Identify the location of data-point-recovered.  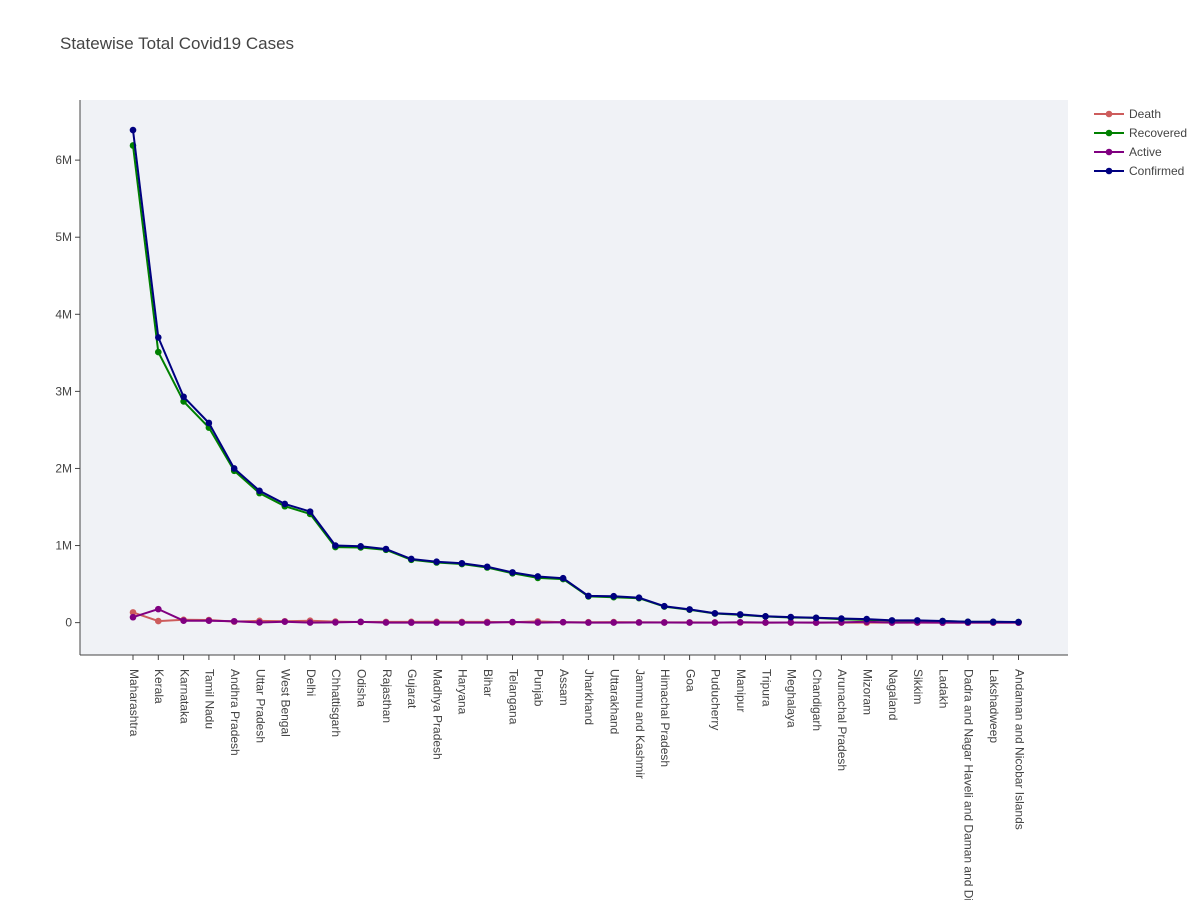
(158, 352).